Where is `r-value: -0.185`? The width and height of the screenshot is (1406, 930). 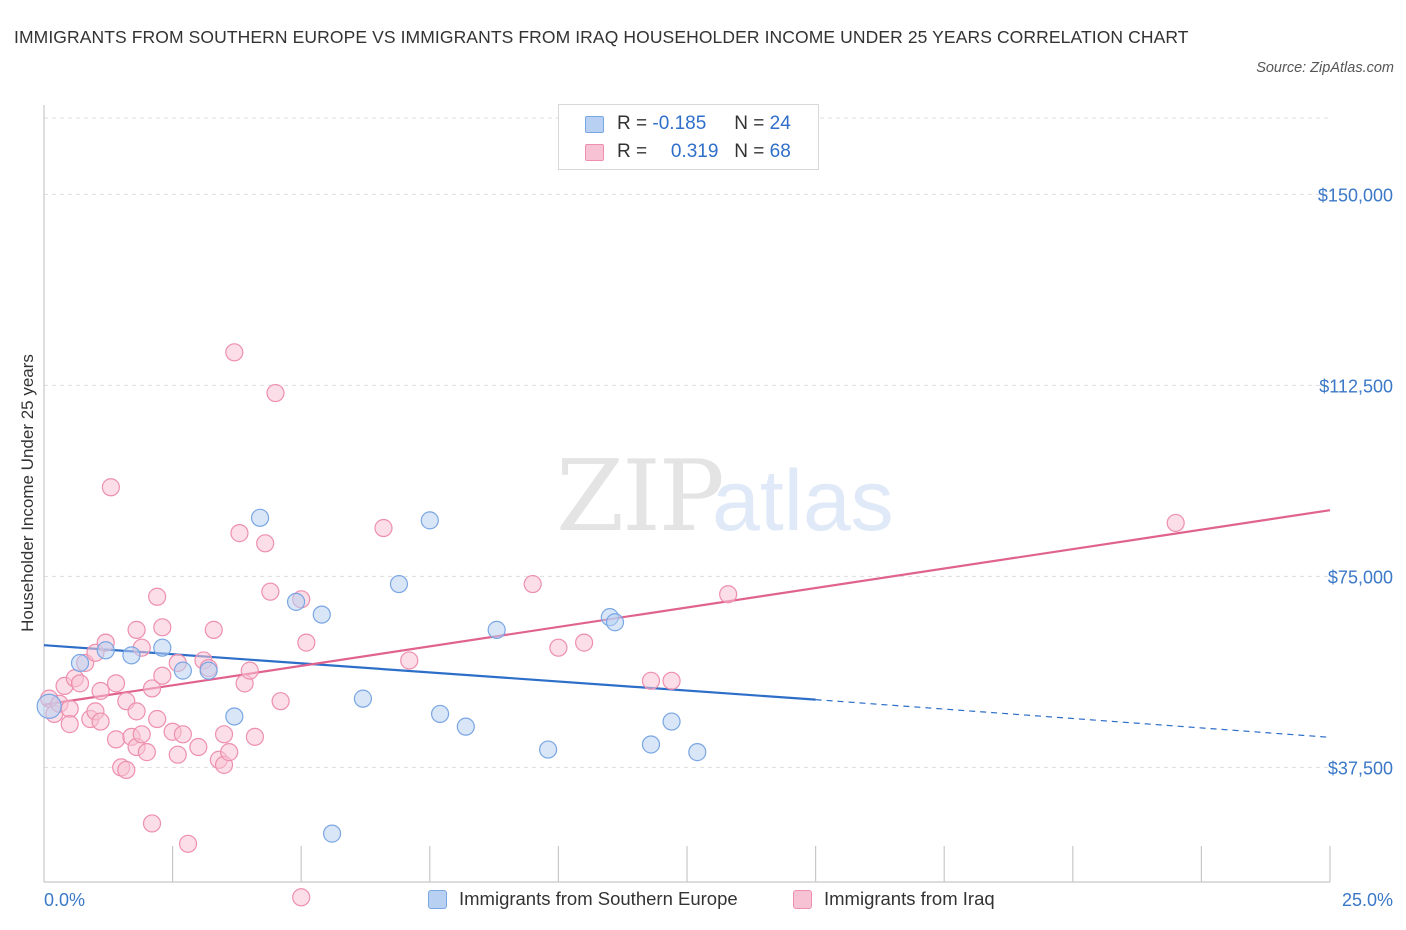 r-value: -0.185 is located at coordinates (679, 123).